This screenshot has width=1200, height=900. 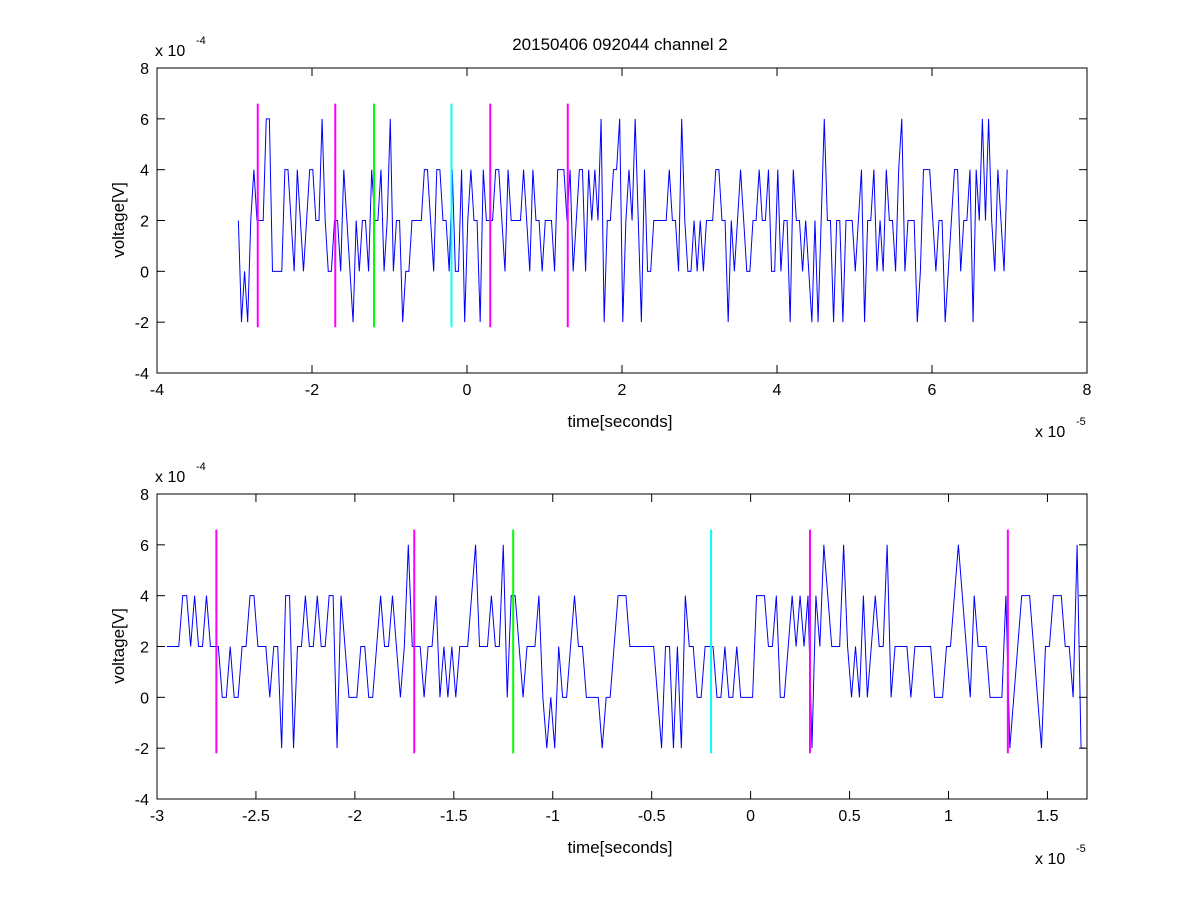 I want to click on x-tick-label: -1, so click(x=553, y=816).